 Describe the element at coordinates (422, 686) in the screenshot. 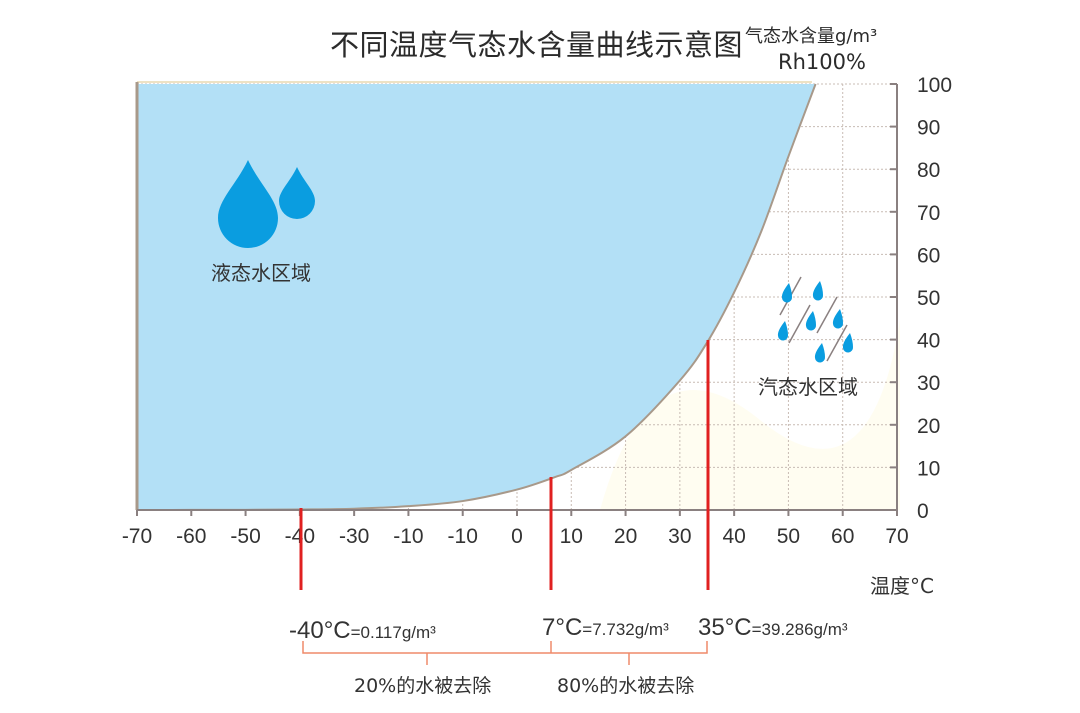

I see `removal-20-label: 20%的水被去除` at that location.